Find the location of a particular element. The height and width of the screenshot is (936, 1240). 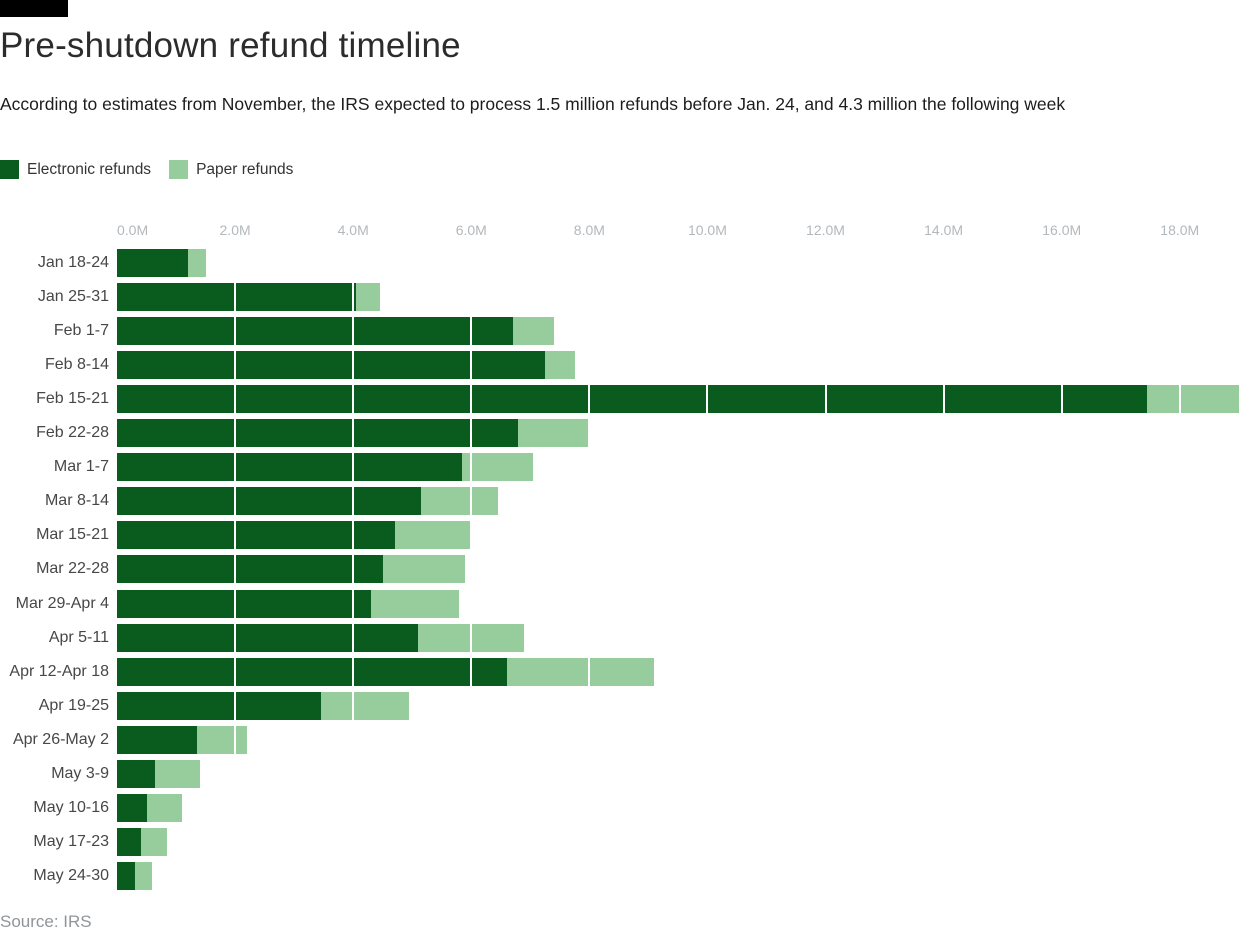

x-axis-tick-label: 8.0M is located at coordinates (589, 230).